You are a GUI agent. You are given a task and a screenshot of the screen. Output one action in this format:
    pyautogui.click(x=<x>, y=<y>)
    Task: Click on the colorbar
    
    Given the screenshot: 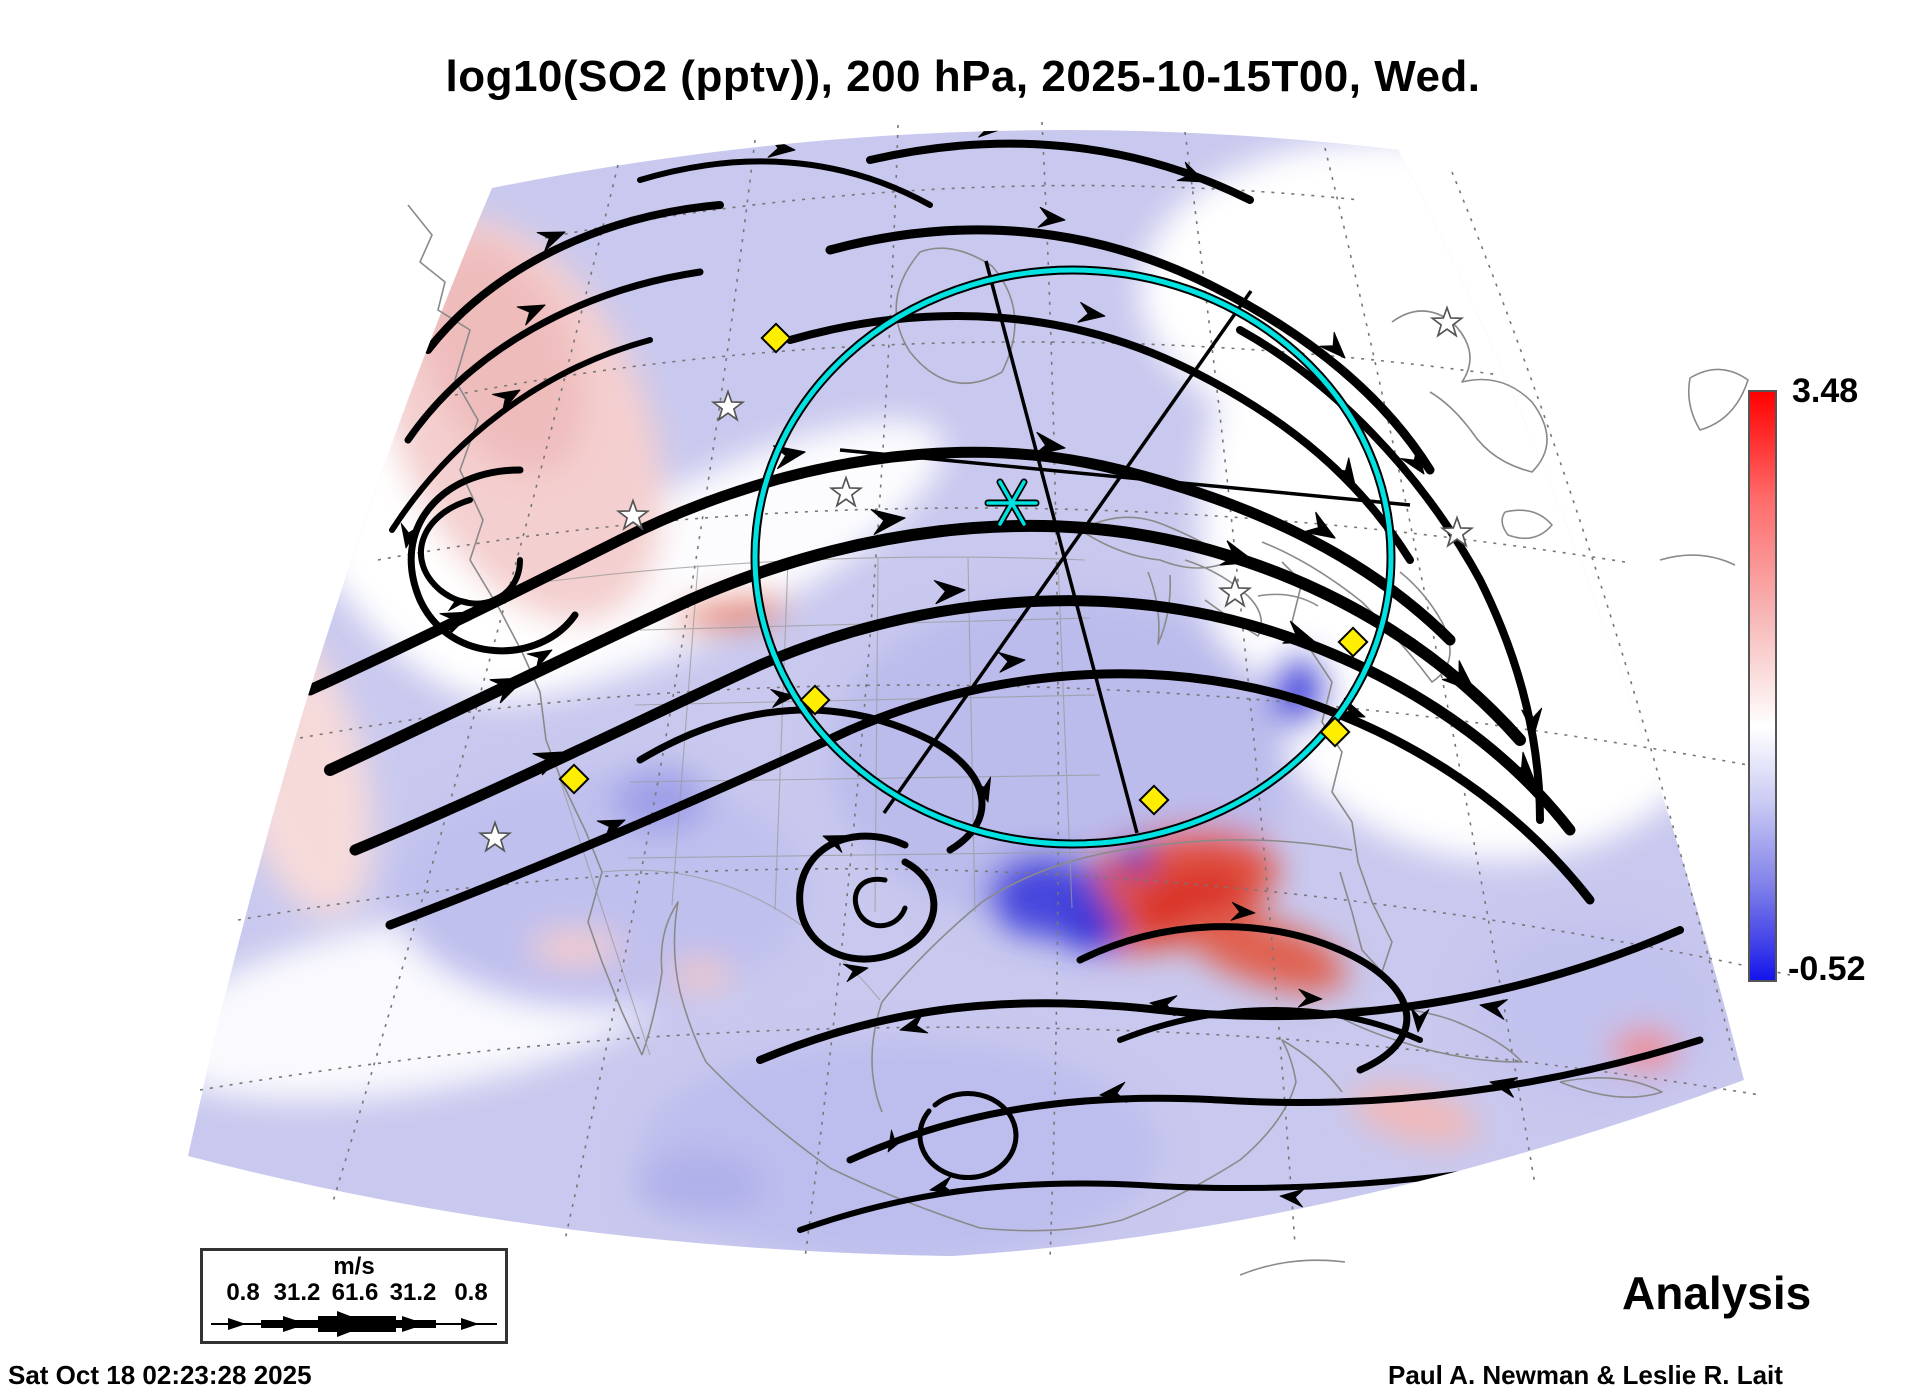 What is the action you would take?
    pyautogui.click(x=1762, y=686)
    